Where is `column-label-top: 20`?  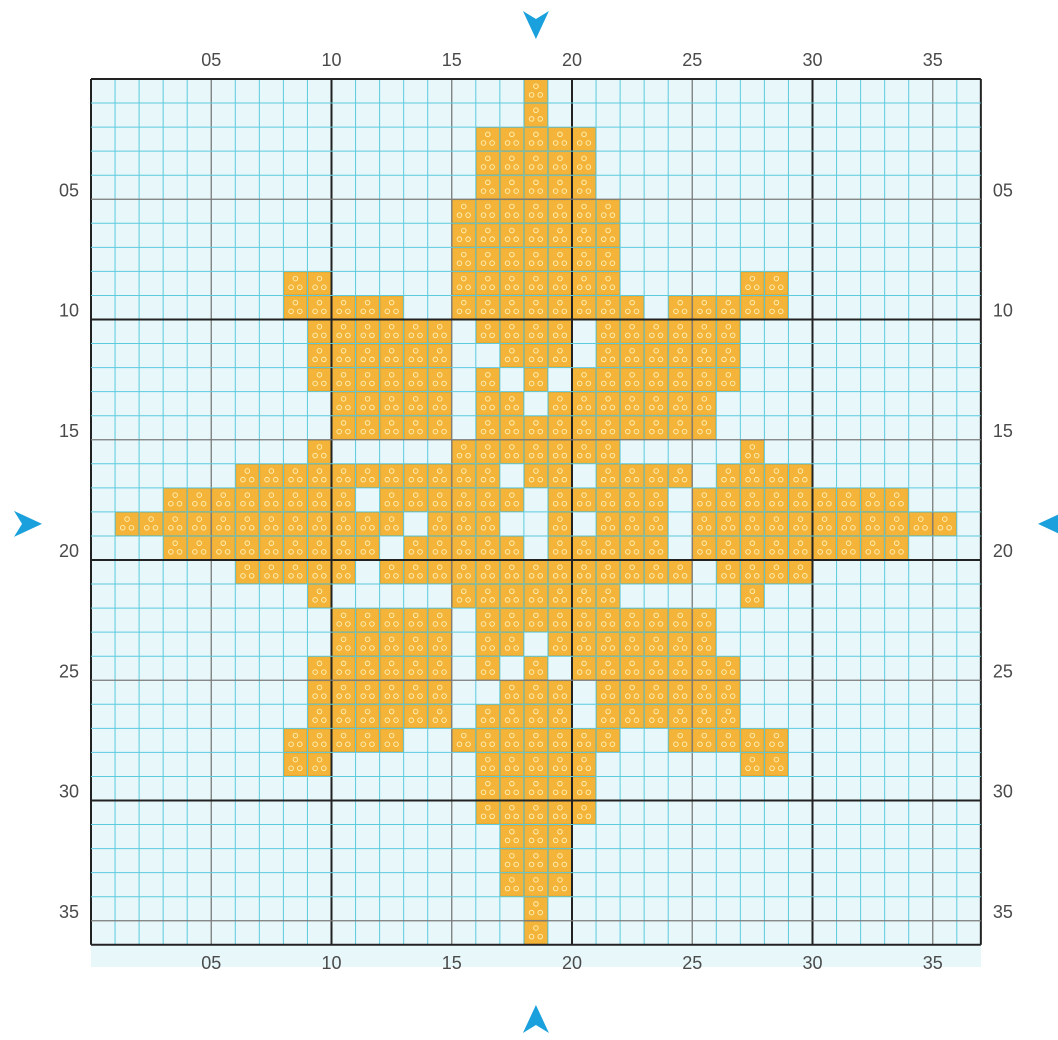 column-label-top: 20 is located at coordinates (572, 60).